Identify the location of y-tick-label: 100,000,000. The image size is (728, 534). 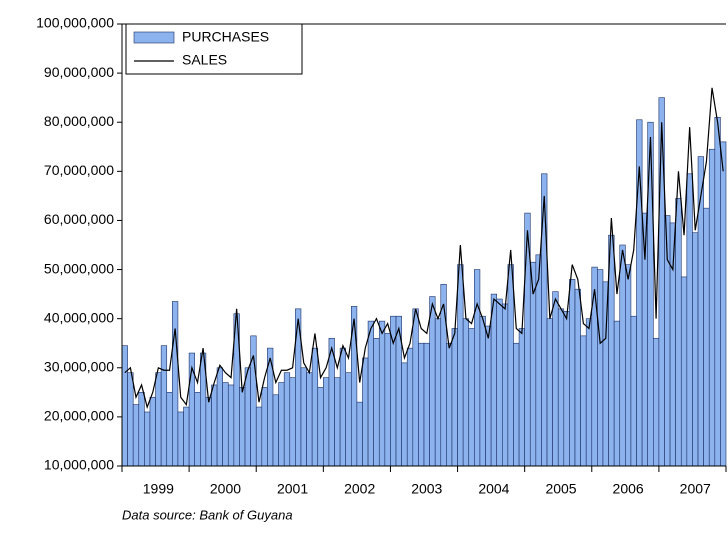
(75, 23).